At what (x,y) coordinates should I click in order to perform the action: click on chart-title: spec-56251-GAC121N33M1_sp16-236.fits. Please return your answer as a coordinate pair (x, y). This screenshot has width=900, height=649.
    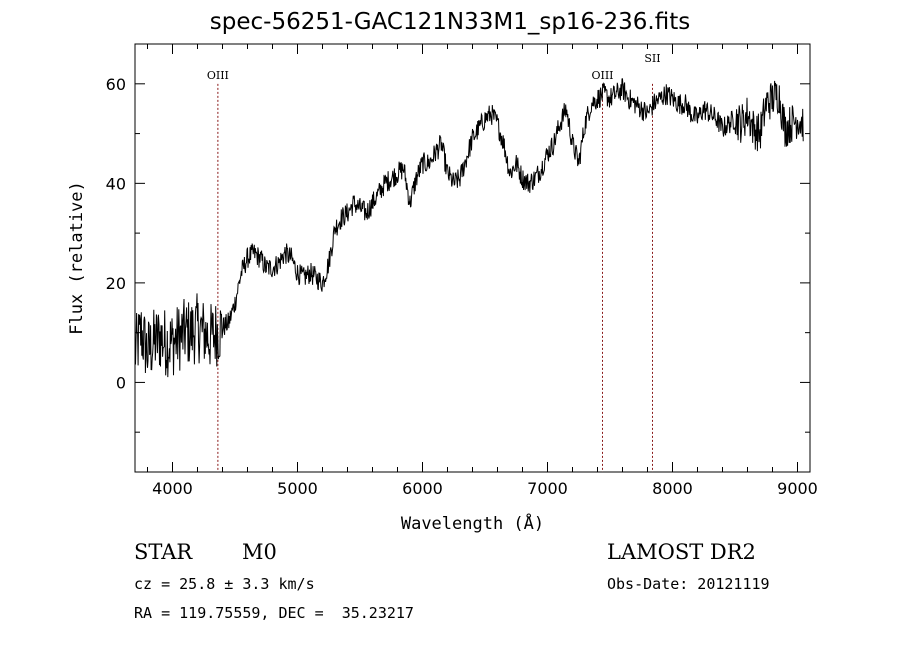
    Looking at the image, I should click on (450, 22).